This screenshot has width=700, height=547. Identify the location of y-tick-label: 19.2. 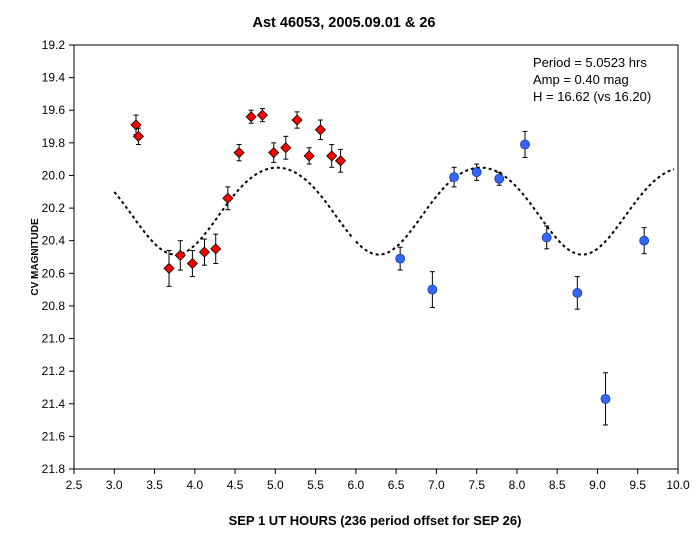
(54, 45).